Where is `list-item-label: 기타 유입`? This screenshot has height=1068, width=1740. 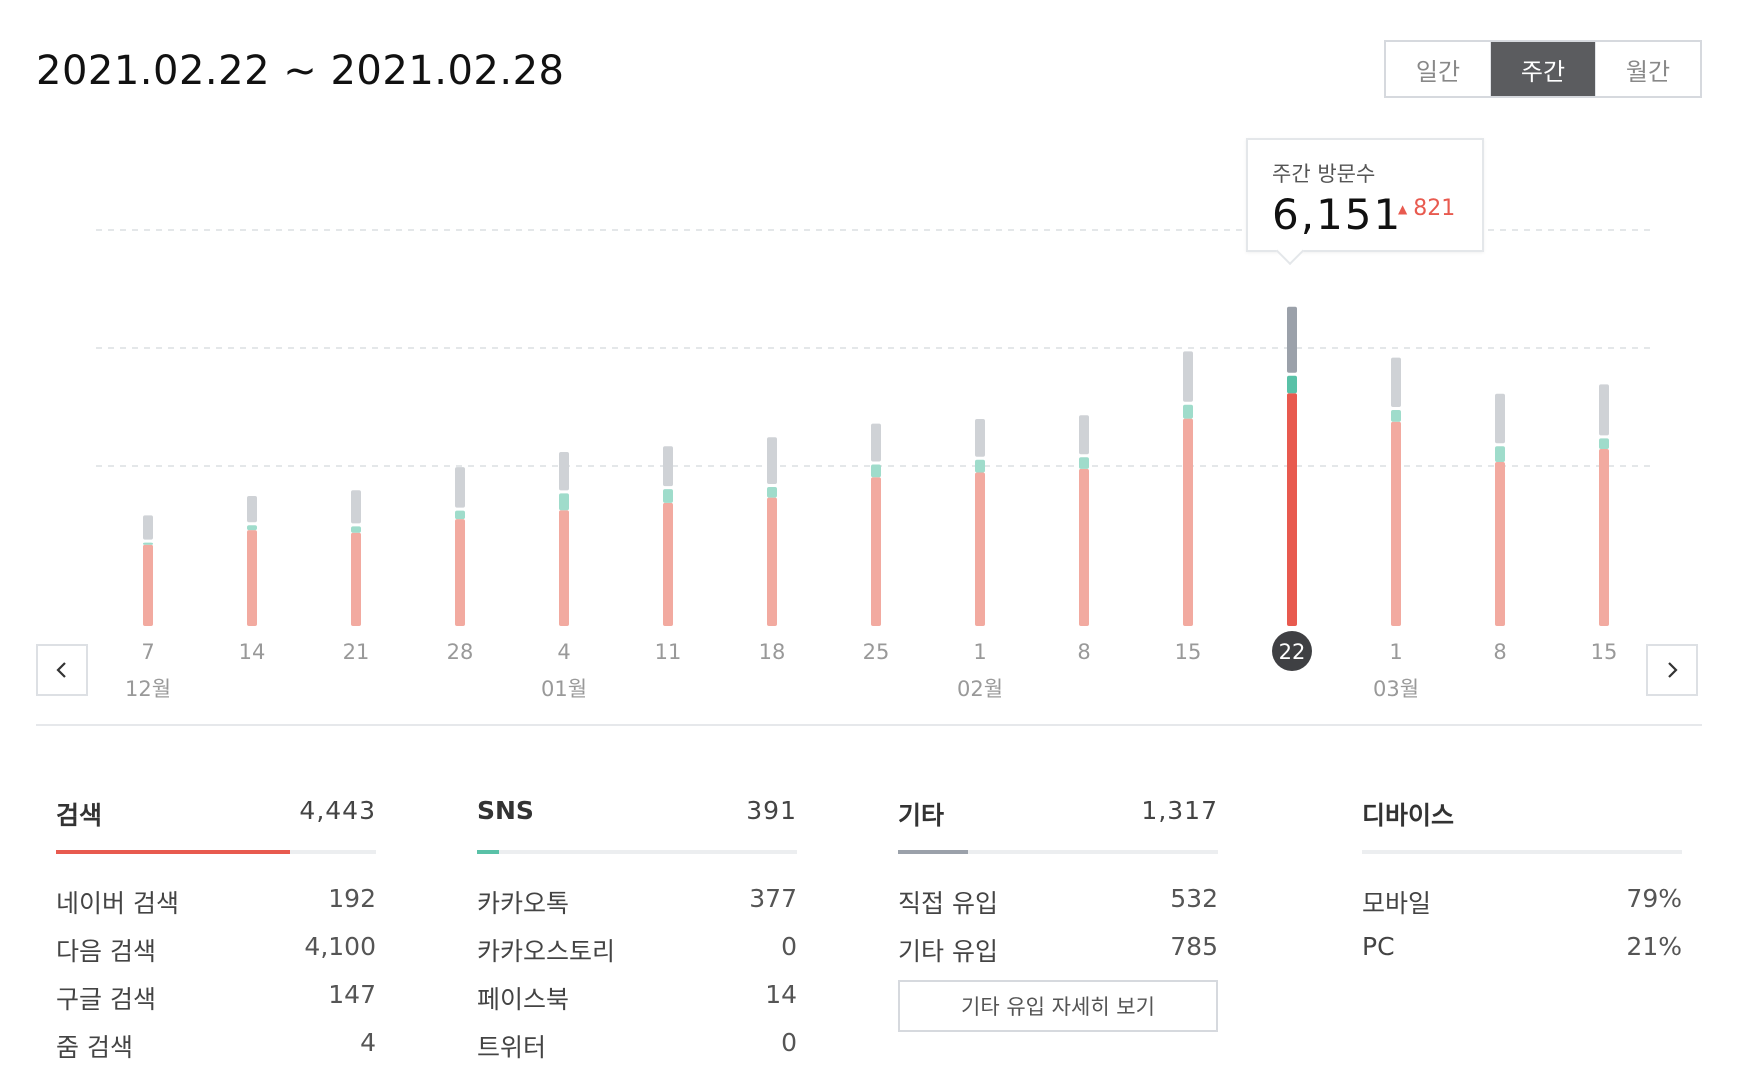
list-item-label: 기타 유입 is located at coordinates (948, 951).